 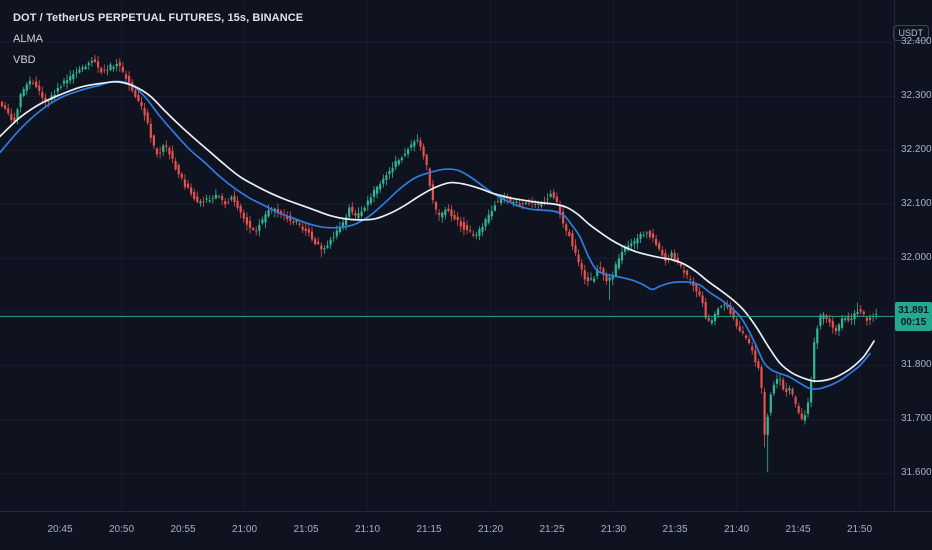 What do you see at coordinates (429, 529) in the screenshot?
I see `time-tick-label: 21:15` at bounding box center [429, 529].